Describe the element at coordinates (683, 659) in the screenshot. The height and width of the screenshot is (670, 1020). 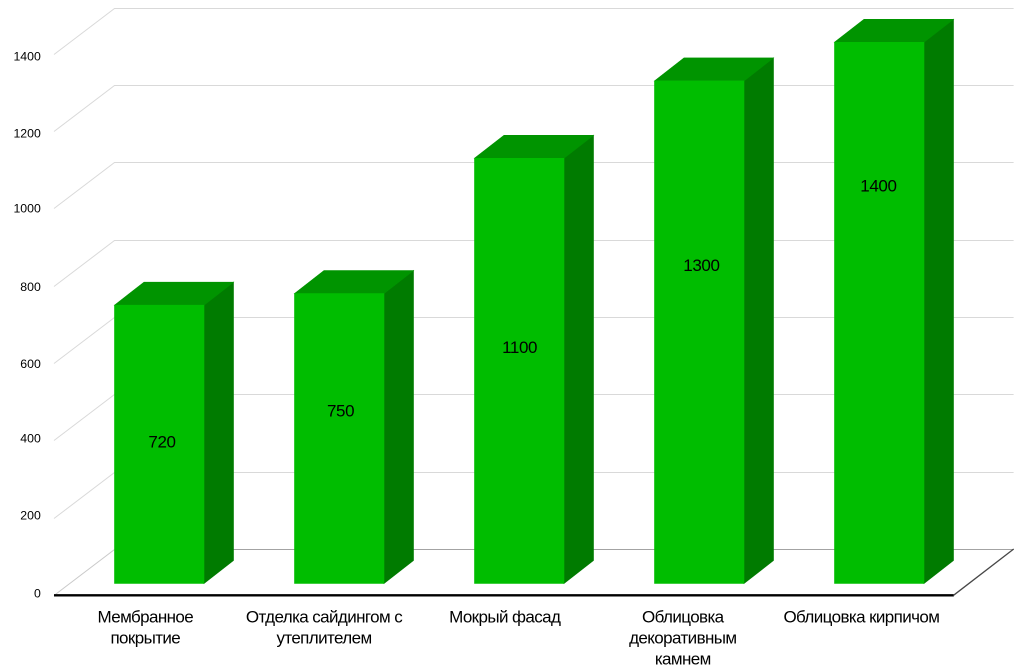
I see `svg-text: камнем` at that location.